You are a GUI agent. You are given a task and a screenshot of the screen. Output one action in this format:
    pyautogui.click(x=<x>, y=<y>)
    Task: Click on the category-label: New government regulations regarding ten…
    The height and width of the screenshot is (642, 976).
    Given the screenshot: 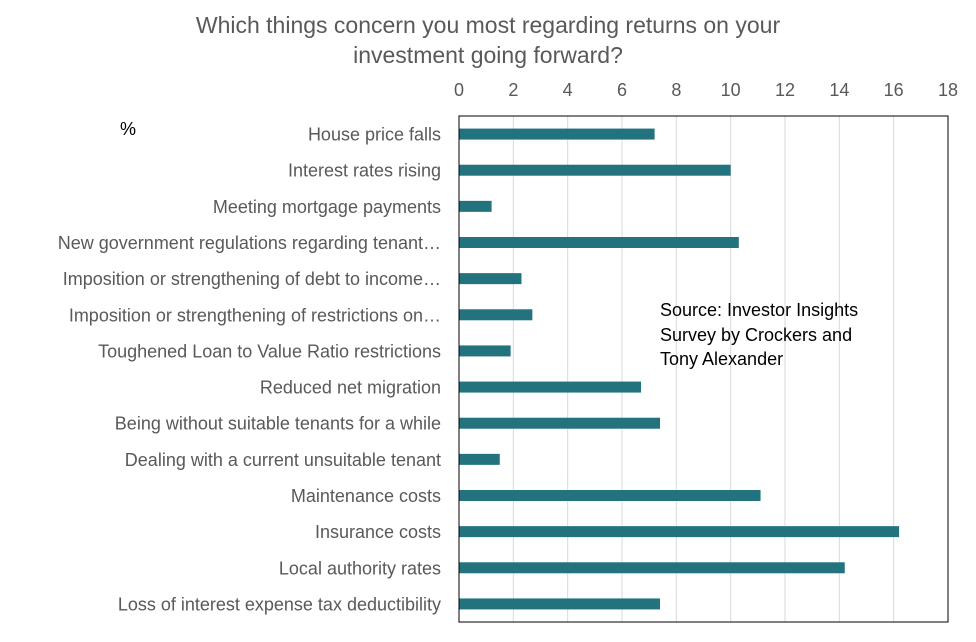 What is the action you would take?
    pyautogui.click(x=249, y=243)
    